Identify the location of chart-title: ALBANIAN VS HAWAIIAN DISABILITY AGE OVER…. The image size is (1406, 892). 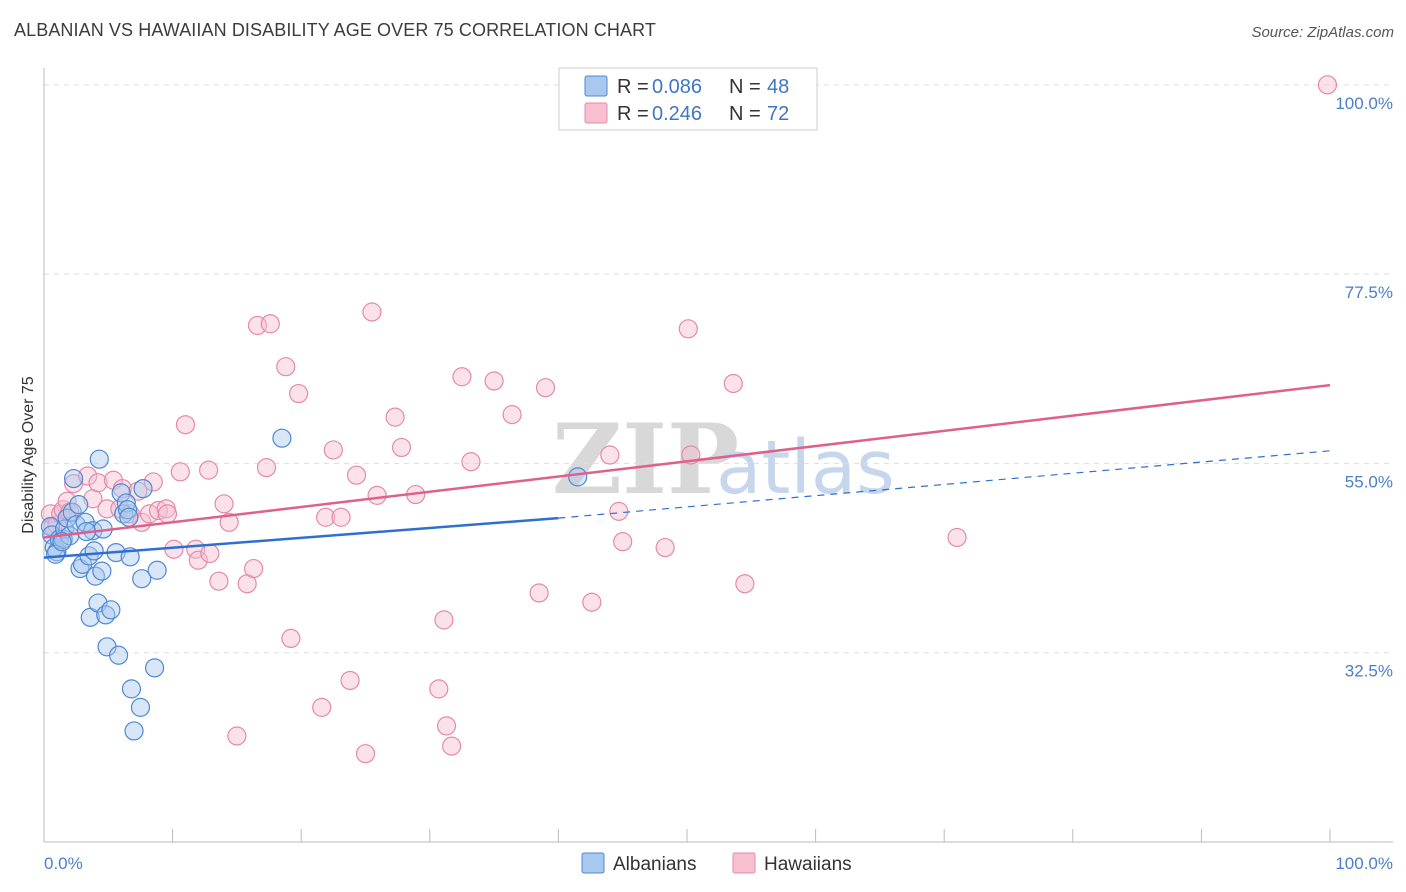
(335, 30).